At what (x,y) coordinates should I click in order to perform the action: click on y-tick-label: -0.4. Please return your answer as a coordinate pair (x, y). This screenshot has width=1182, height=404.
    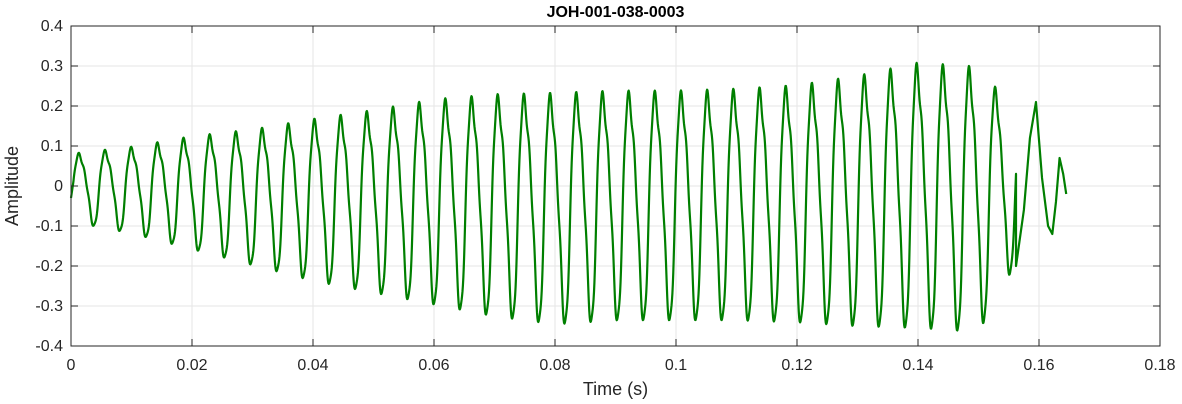
    Looking at the image, I should click on (49, 346).